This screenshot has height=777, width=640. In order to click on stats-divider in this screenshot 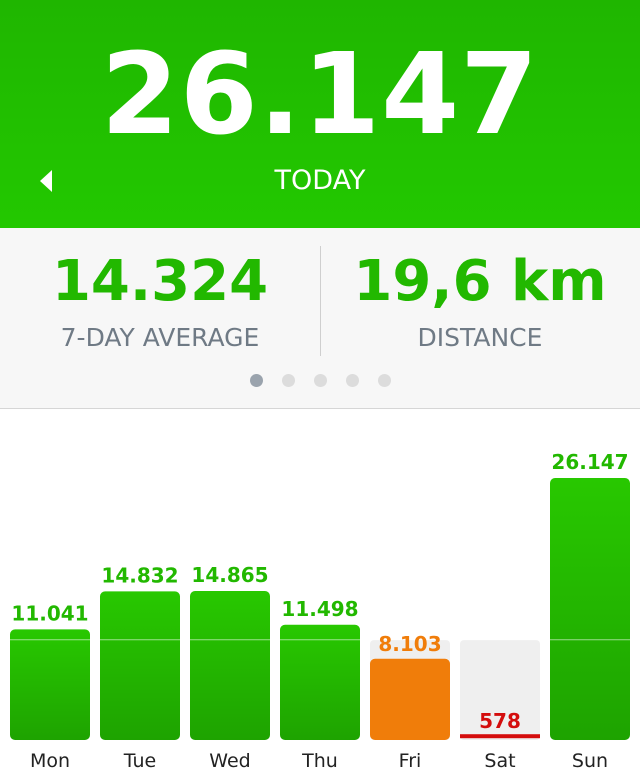, I will do `click(320, 301)`.